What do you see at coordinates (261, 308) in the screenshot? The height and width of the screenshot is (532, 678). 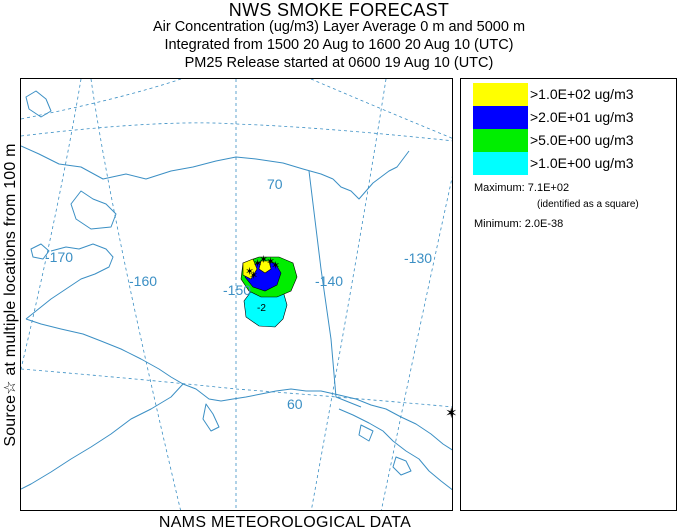 I see `contour-label: -2` at bounding box center [261, 308].